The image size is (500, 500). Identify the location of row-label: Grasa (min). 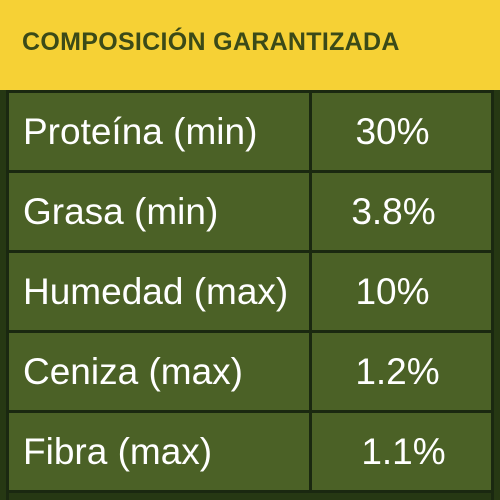
(121, 211).